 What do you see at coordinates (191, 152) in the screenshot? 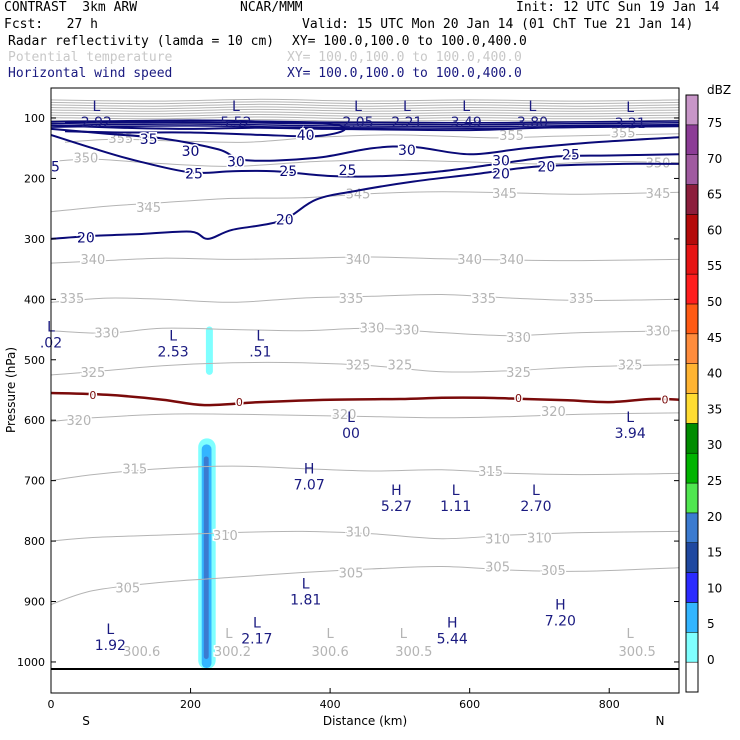
I see `wind-label: 30` at bounding box center [191, 152].